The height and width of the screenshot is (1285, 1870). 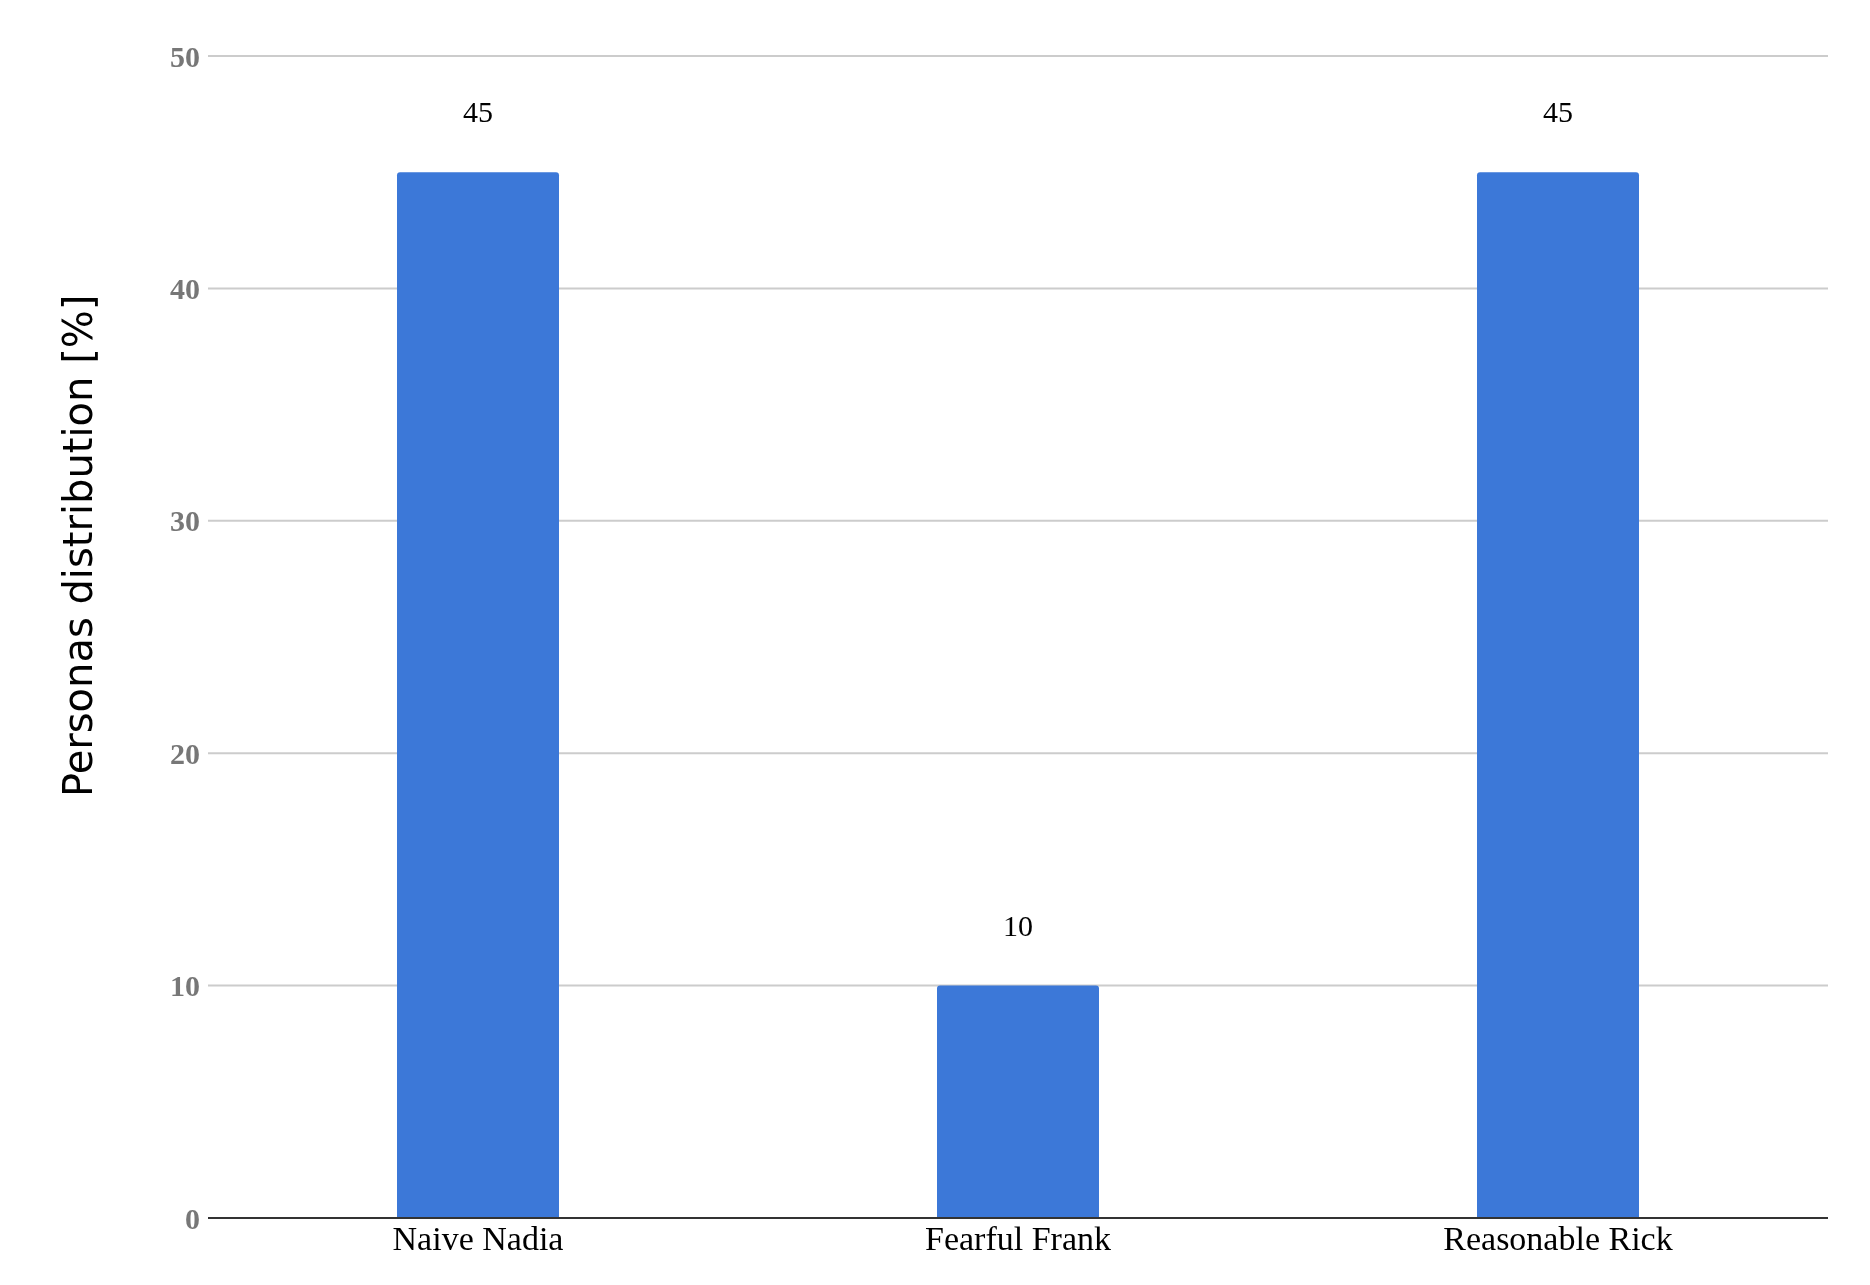 What do you see at coordinates (185, 521) in the screenshot?
I see `y-tick-label: 30` at bounding box center [185, 521].